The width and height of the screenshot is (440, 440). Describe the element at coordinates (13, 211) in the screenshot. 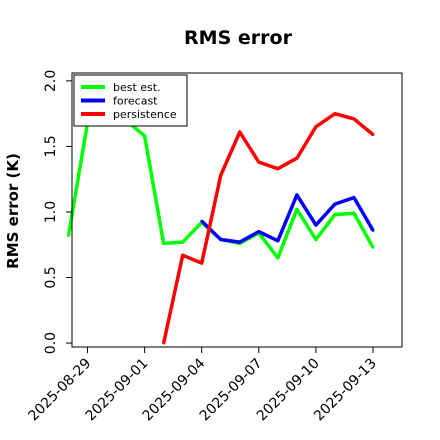

I see `y-axis-label: RMS error (K)` at that location.